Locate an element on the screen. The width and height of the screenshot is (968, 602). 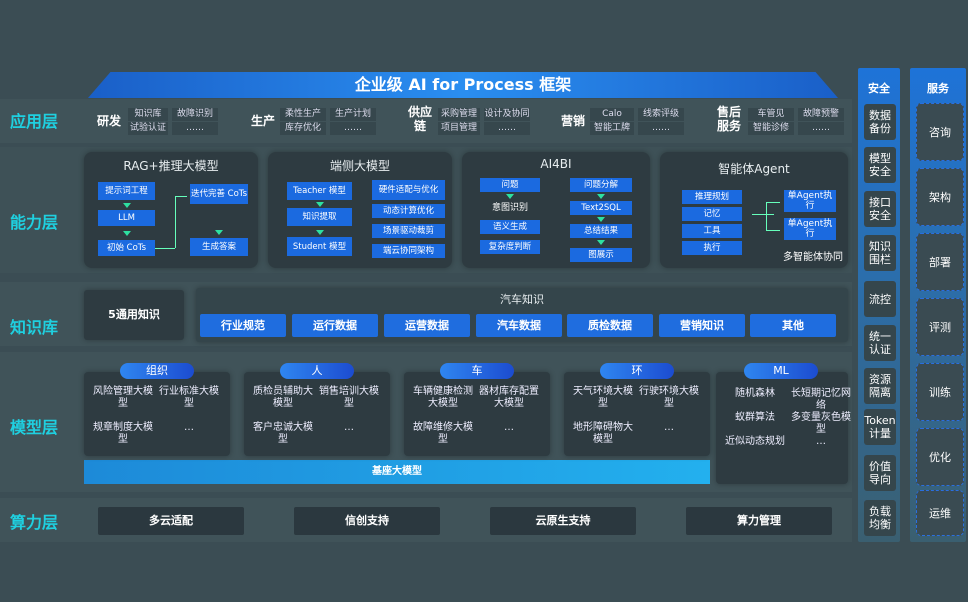
model-group-pill: ML is located at coordinates (781, 371).